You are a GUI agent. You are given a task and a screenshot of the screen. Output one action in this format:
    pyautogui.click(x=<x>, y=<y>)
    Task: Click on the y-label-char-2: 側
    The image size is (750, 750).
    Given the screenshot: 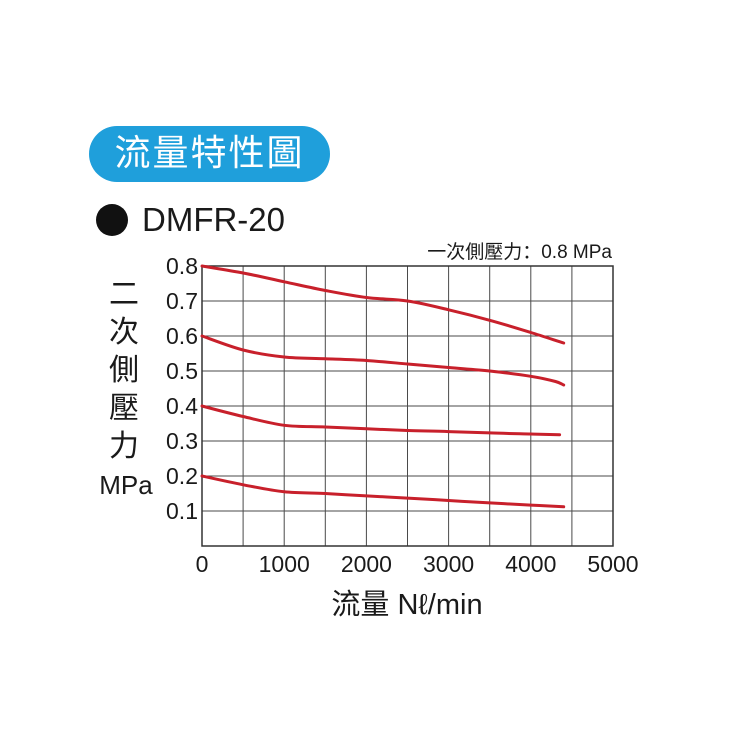 What is the action you would take?
    pyautogui.click(x=124, y=370)
    